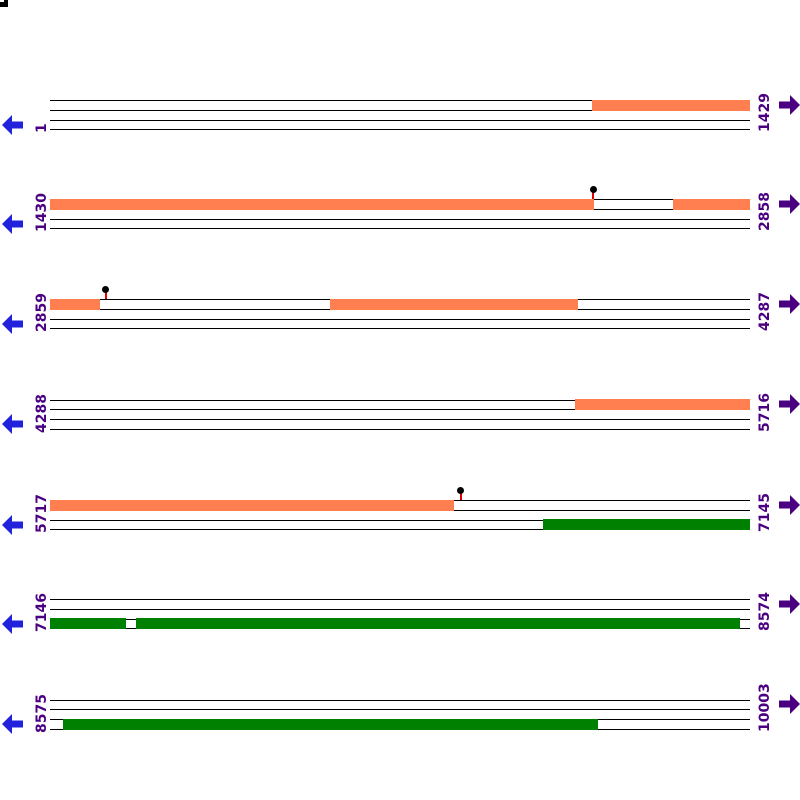 The image size is (800, 800). I want to click on row-end-coordinate-label: 5716, so click(765, 412).